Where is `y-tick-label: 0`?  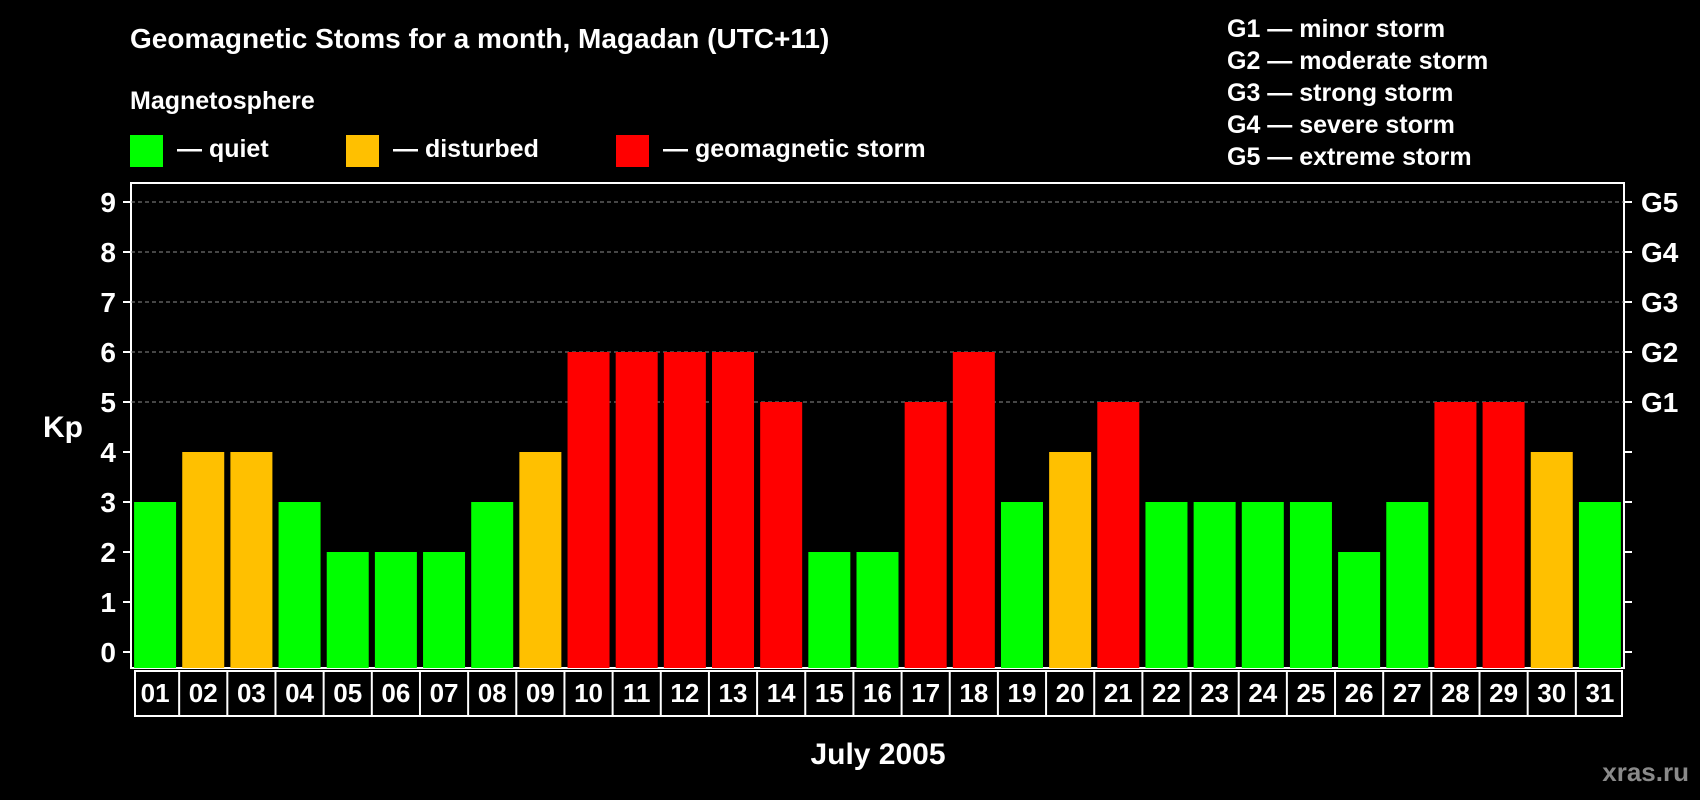
y-tick-label: 0 is located at coordinates (108, 652).